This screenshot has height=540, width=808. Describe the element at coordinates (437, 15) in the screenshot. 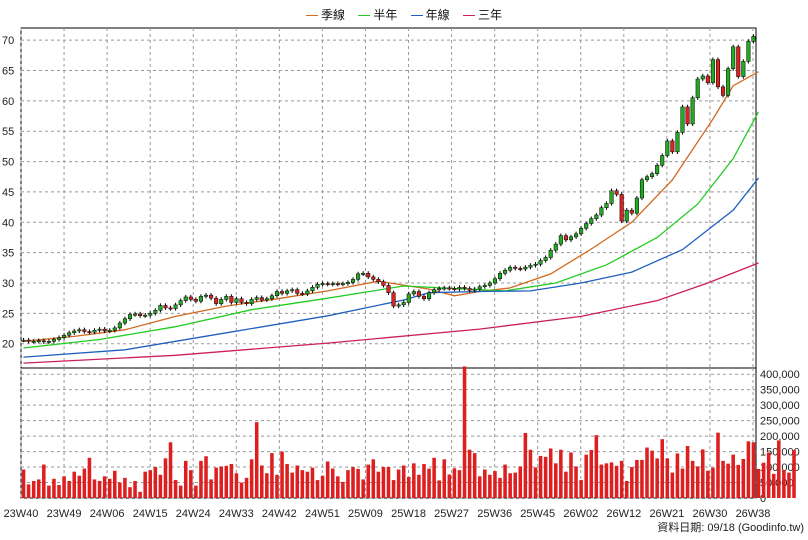

I see `legend-label-year: 年線` at that location.